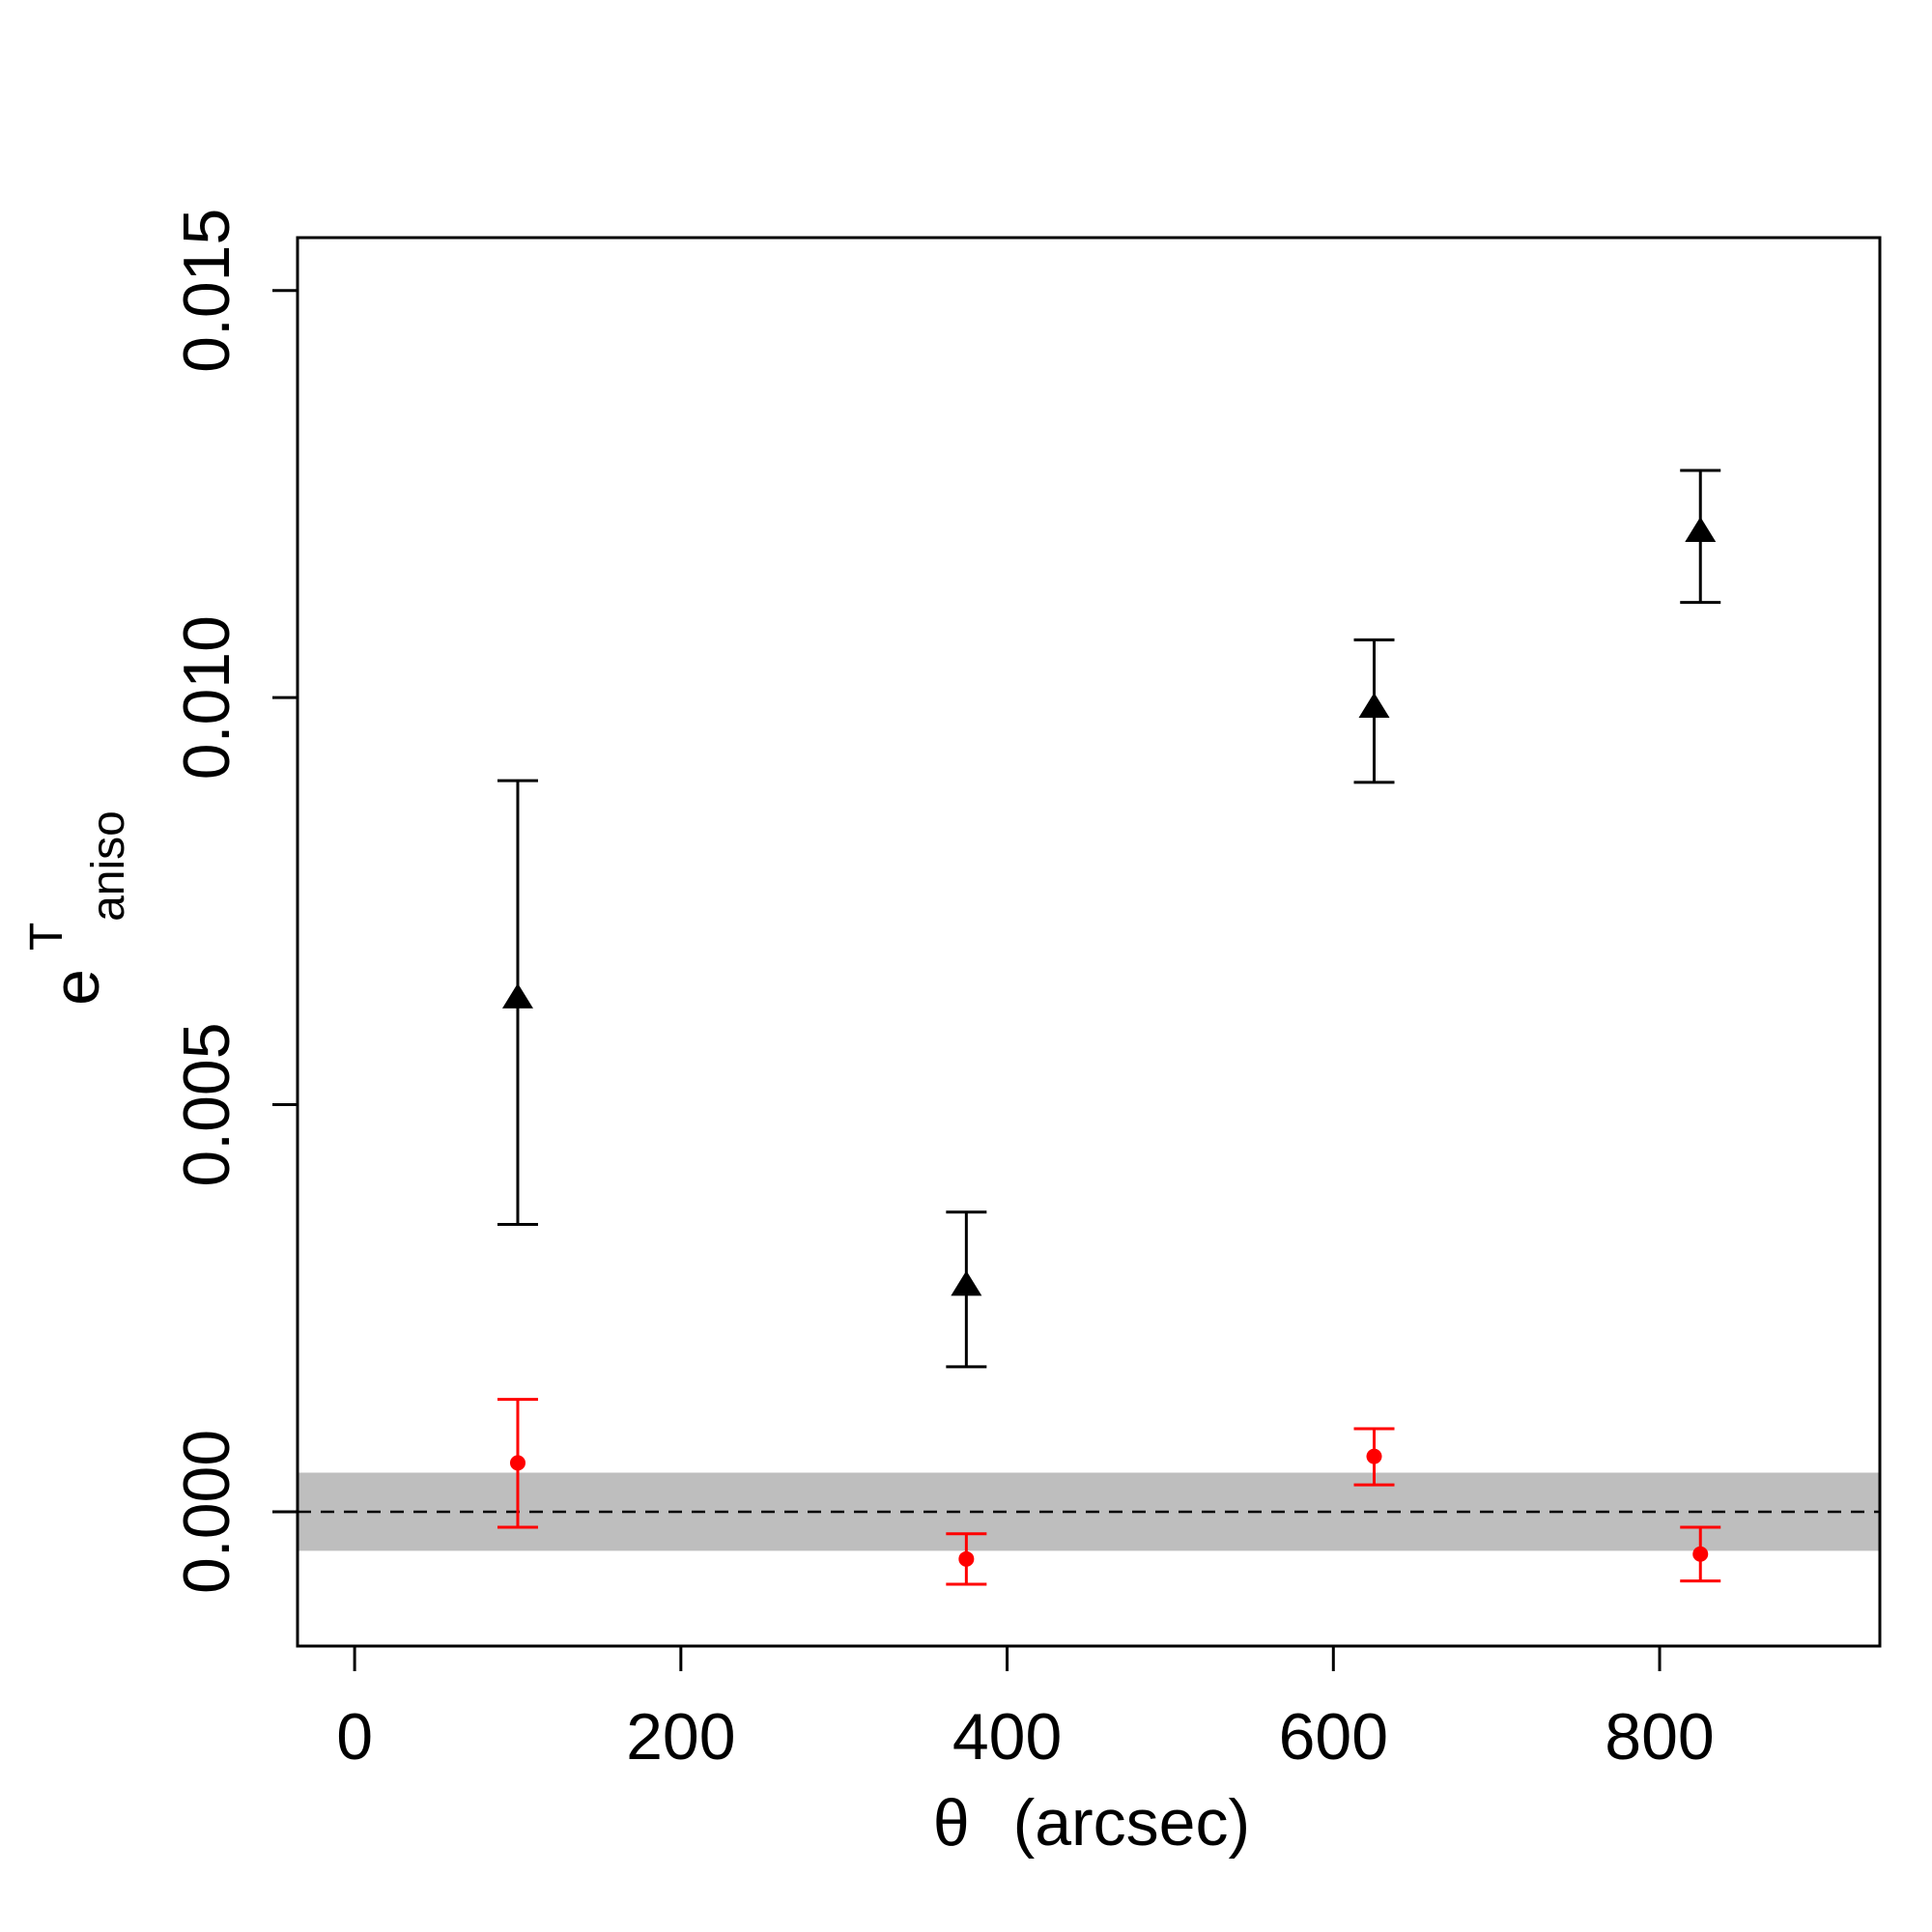  I want to click on y-tick-label: 0.005, so click(206, 1104).